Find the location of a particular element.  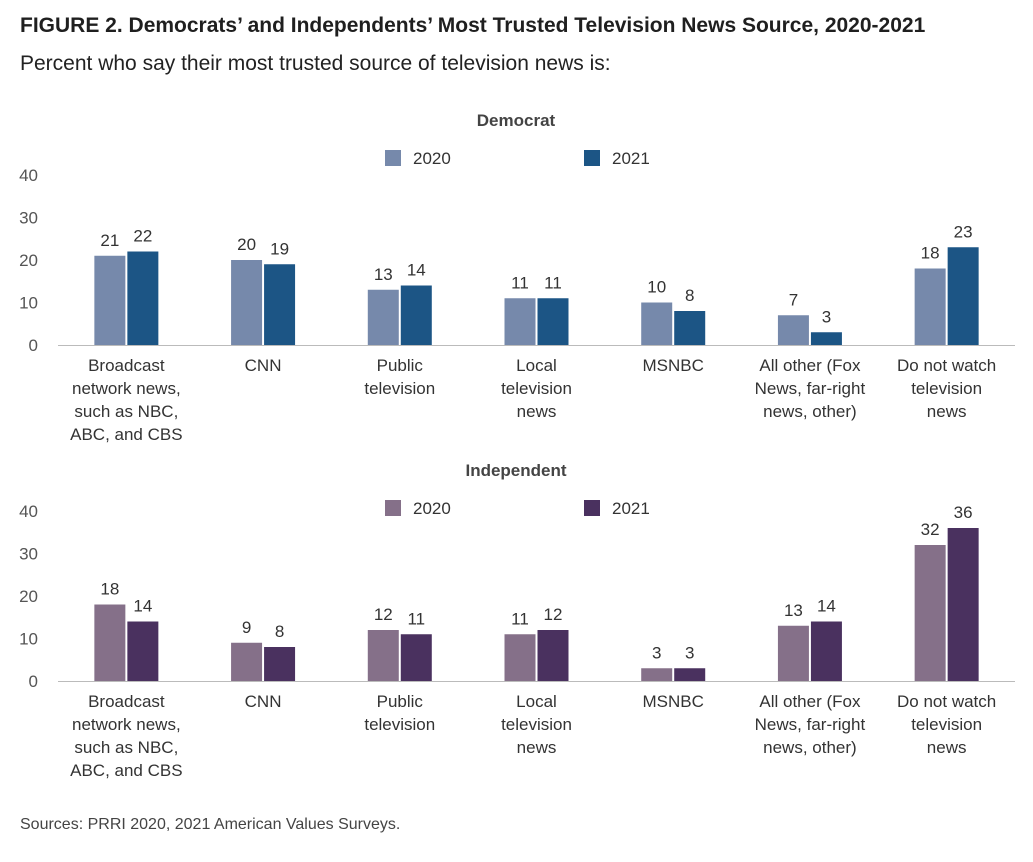

bar-value-label: 10 is located at coordinates (656, 287).